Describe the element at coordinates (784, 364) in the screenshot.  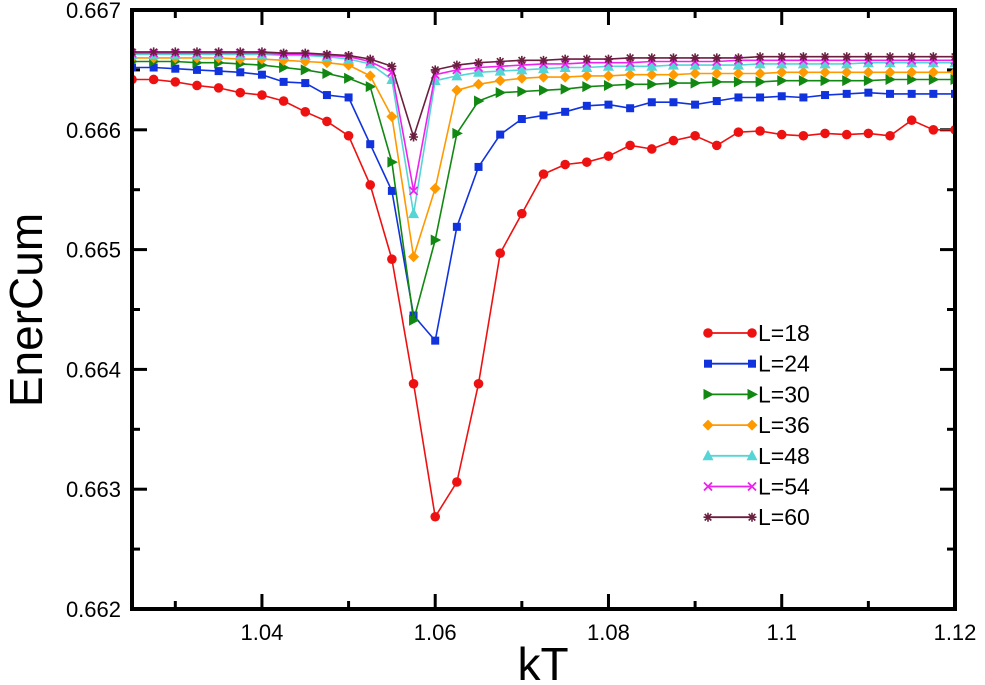
I see `legend-label-l-24: L=24` at that location.